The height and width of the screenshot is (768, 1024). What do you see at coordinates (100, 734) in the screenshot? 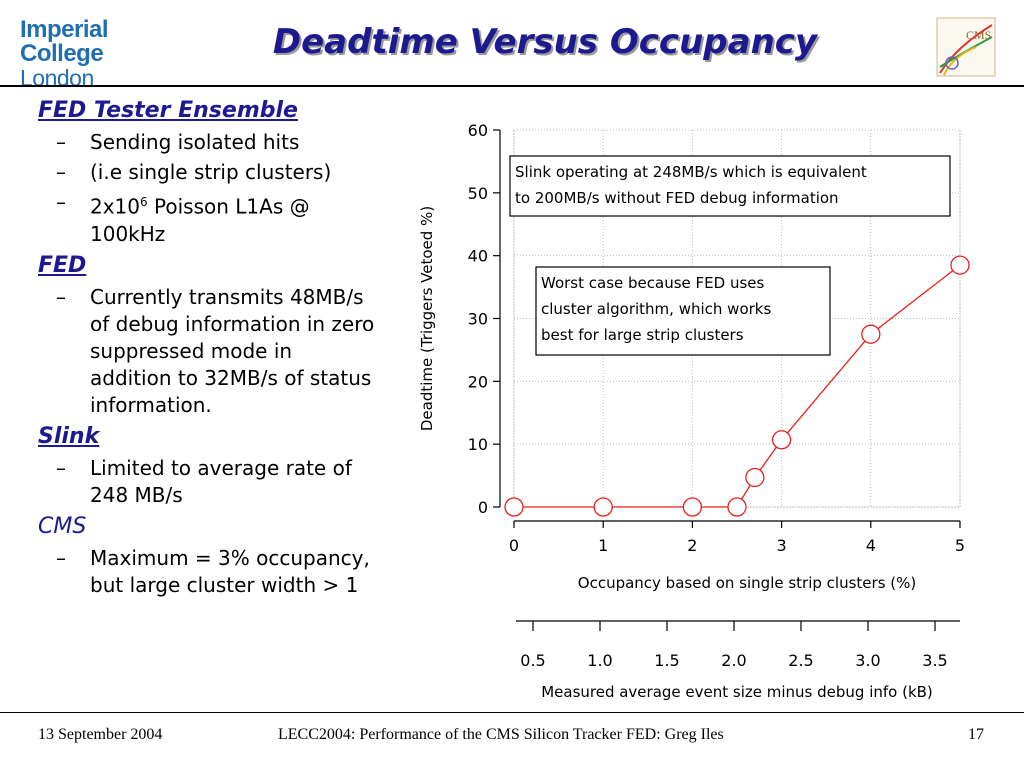
I see `footer-date: 13 September 2004` at bounding box center [100, 734].